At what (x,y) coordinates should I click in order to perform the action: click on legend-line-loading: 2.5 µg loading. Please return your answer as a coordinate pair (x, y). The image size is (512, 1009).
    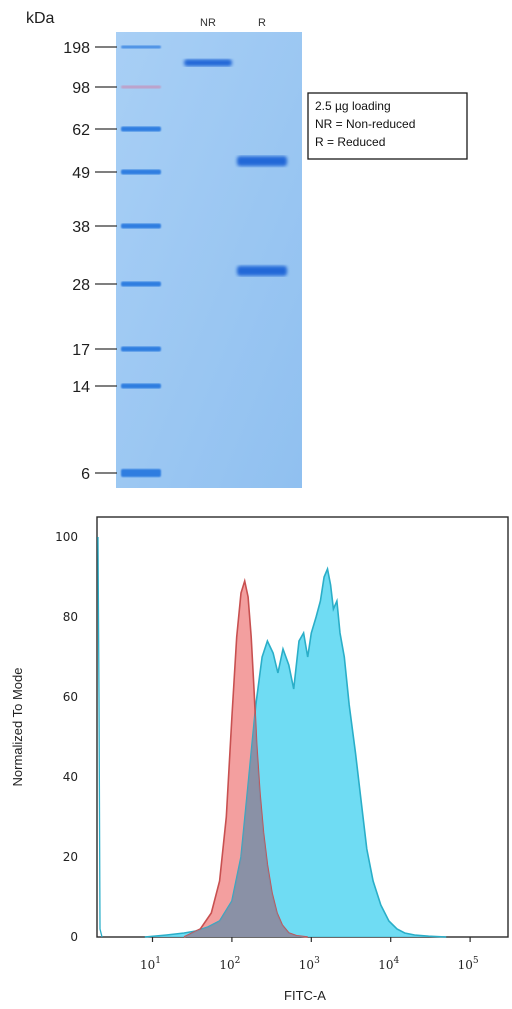
    Looking at the image, I should click on (353, 106).